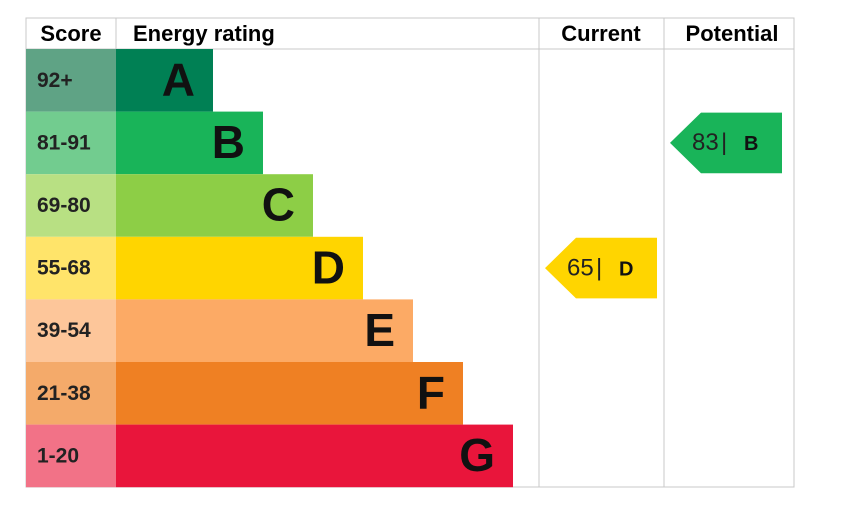 This screenshot has width=853, height=519. I want to click on header: Current, so click(601, 33).